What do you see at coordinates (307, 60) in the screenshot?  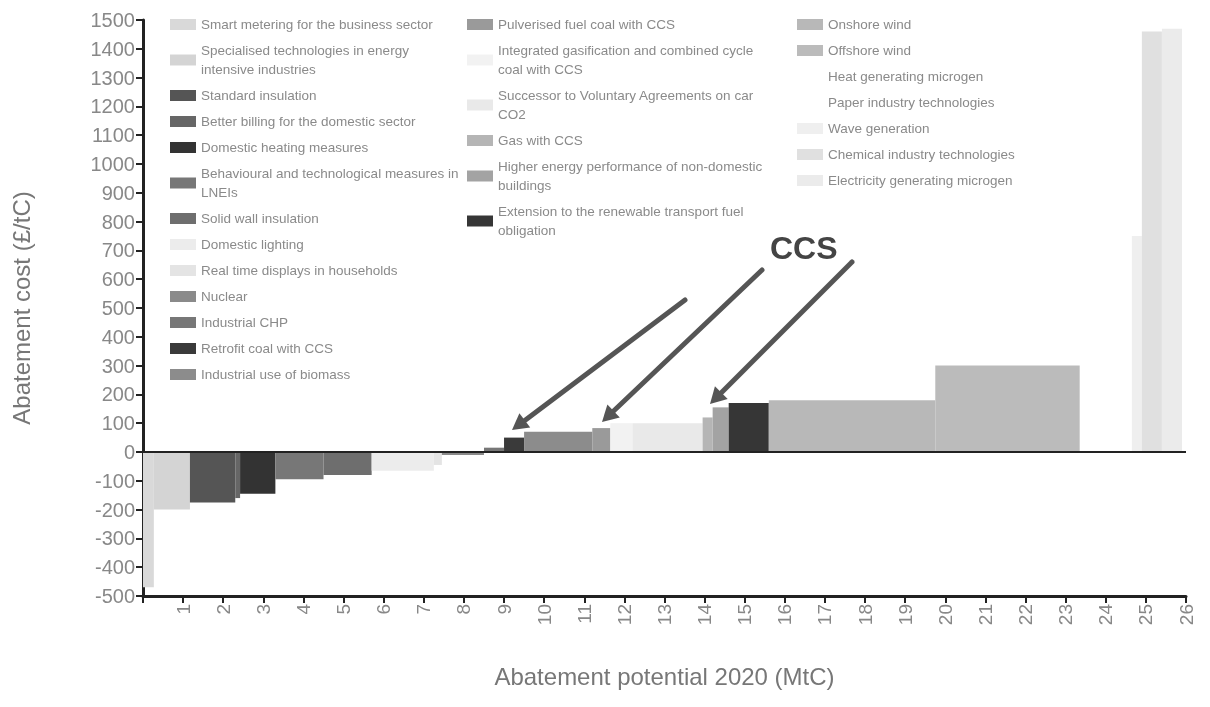 I see `legend-label: Specialised technologies in energy intensive industries` at bounding box center [307, 60].